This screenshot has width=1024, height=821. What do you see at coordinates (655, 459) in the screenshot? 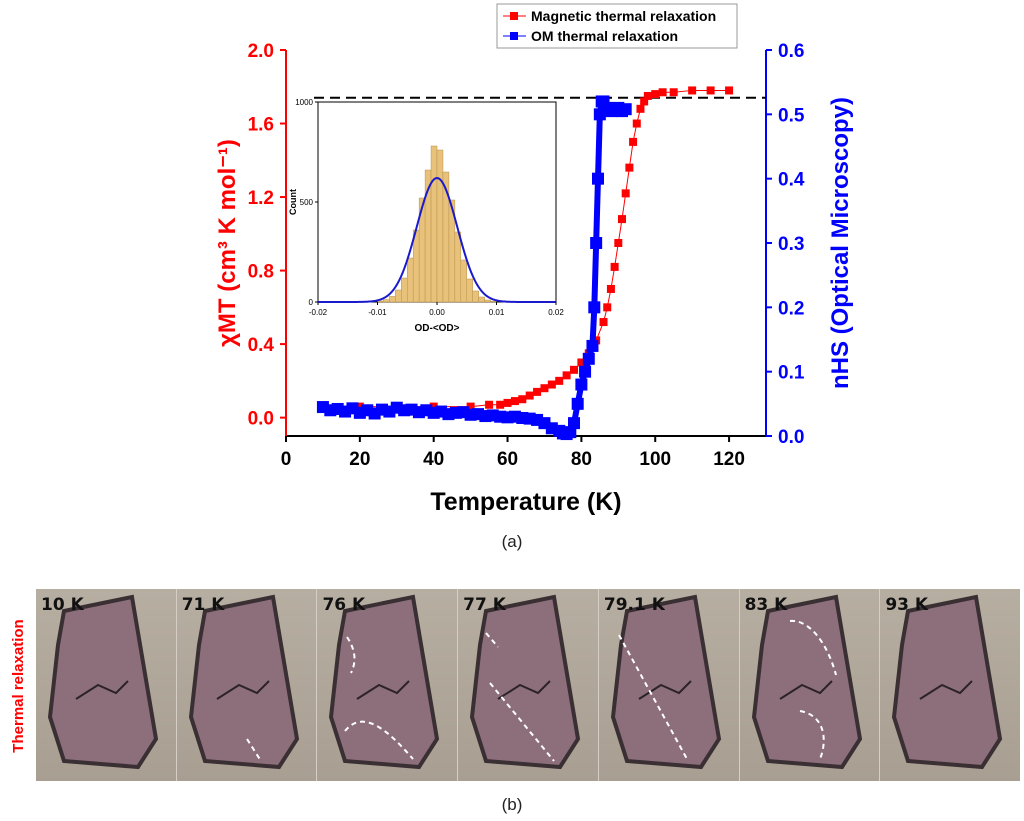
I see `x-tick-label: 100` at bounding box center [655, 459].